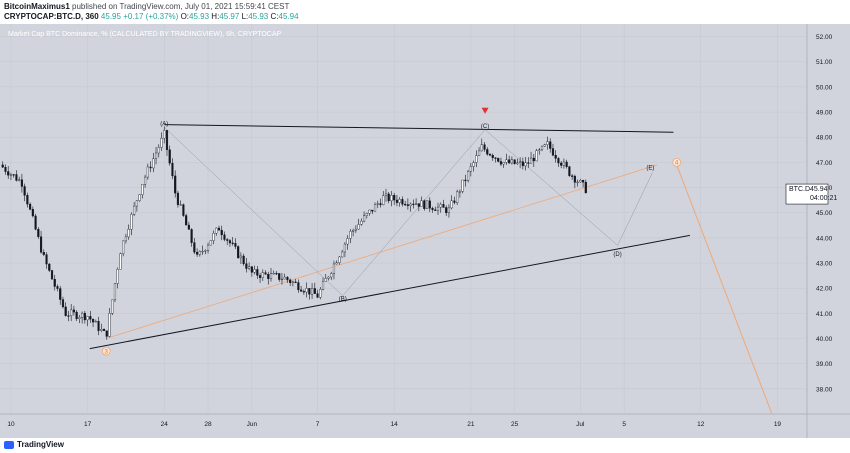 The image size is (850, 453). Describe the element at coordinates (258, 16) in the screenshot. I see `ohlc-low: 45.93` at that location.